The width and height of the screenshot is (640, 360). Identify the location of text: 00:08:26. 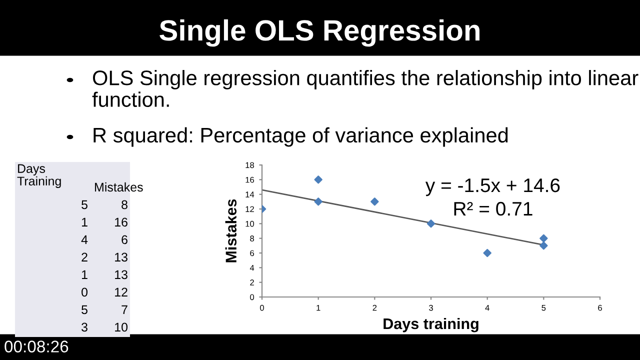
(36, 346).